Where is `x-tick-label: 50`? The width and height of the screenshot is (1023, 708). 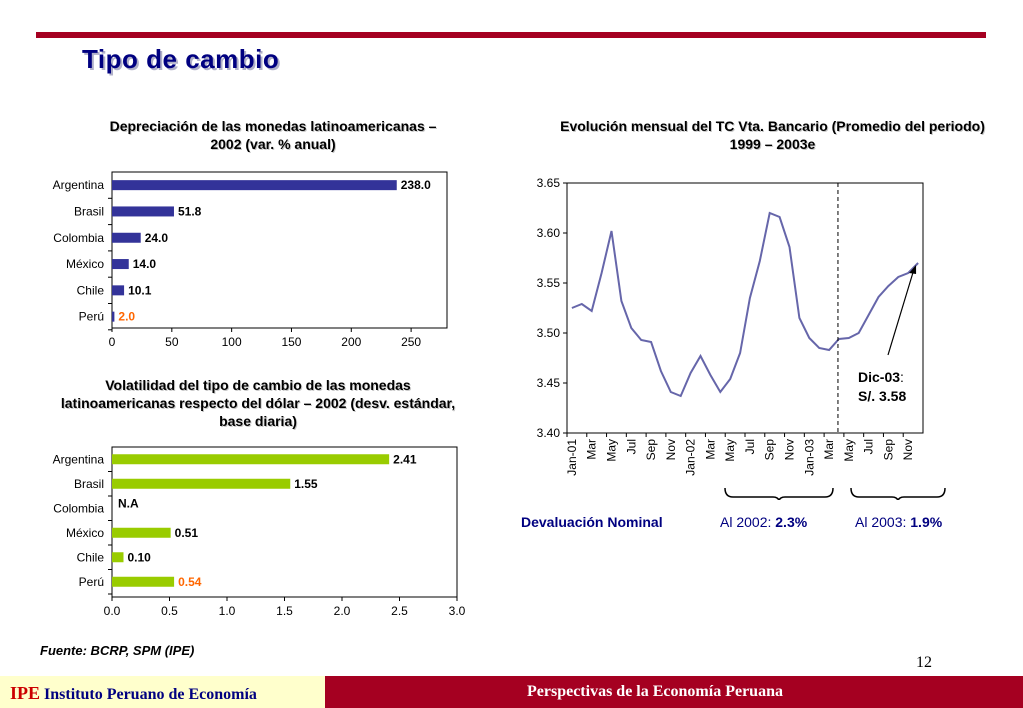
x-tick-label: 50 is located at coordinates (172, 342).